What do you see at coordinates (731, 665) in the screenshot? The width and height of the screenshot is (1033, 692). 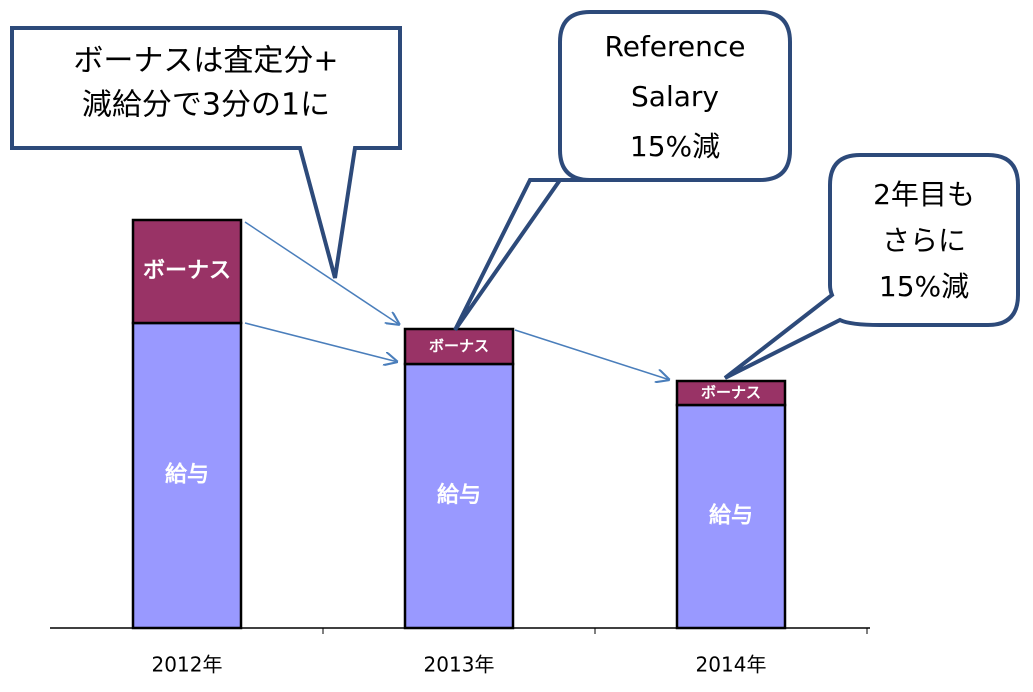 I see `x-tick-label: 2014年` at bounding box center [731, 665].